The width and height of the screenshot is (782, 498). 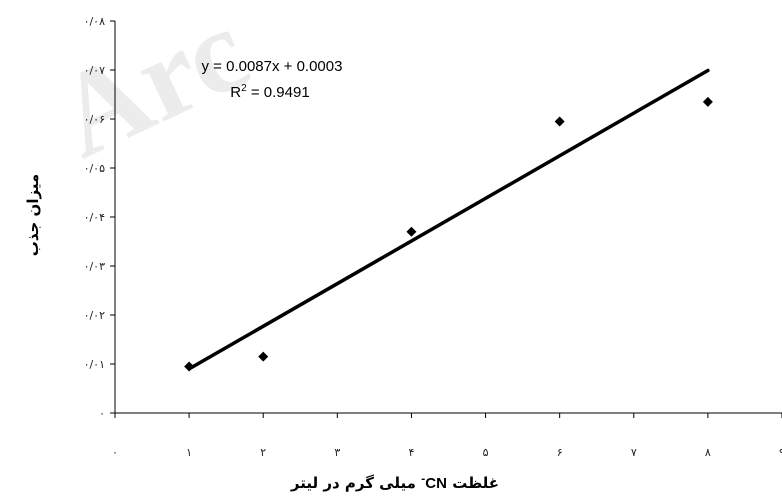 What do you see at coordinates (95, 21) in the screenshot?
I see `y-tick-label: ۰/۰۸` at bounding box center [95, 21].